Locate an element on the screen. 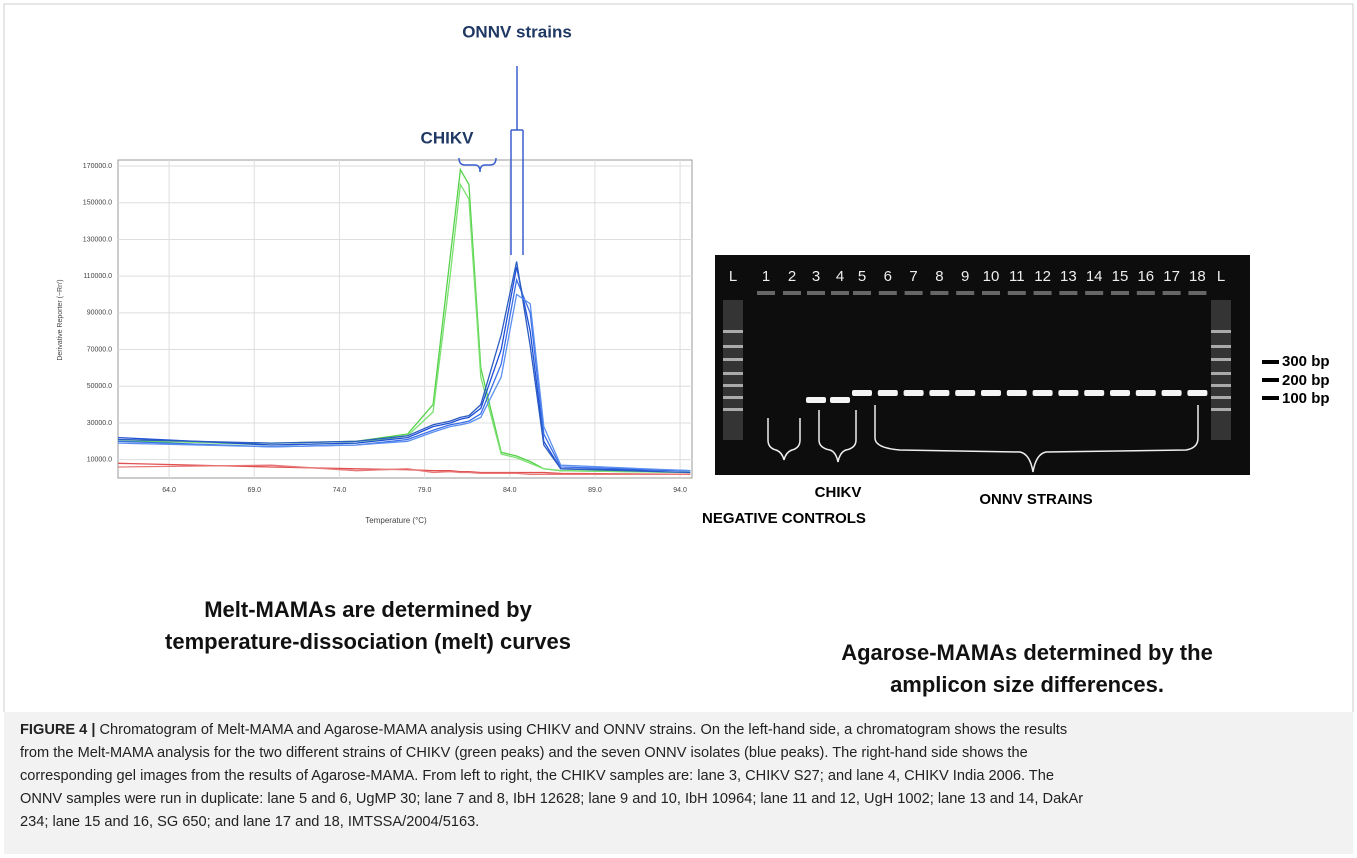  y-tick-label: 30000.0 is located at coordinates (99, 423).